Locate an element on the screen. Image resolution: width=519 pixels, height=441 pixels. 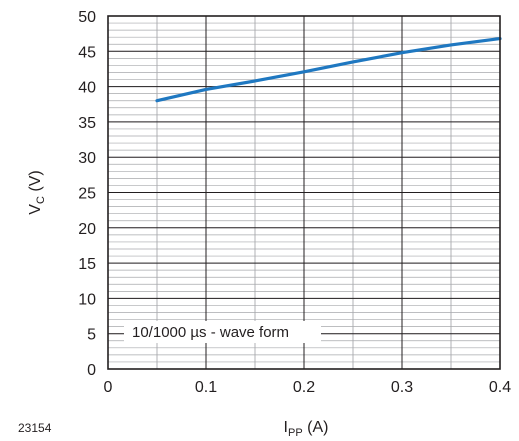
annotation: 10/1000 µs - wave form is located at coordinates (222, 332).